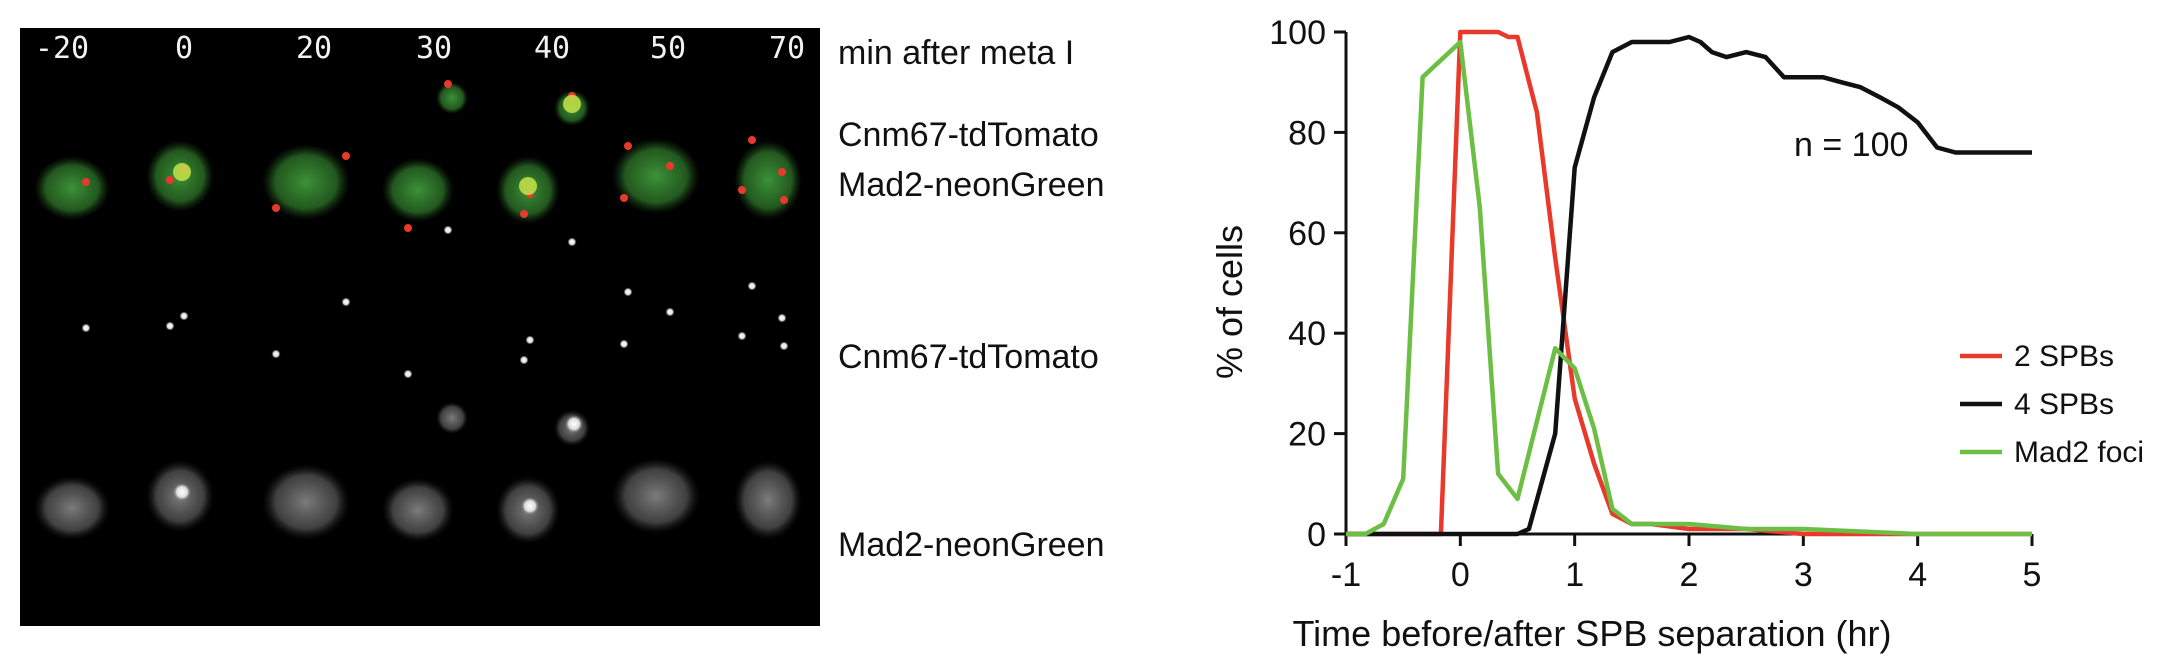  What do you see at coordinates (2064, 356) in the screenshot?
I see `legend-label: 2 SPBs` at bounding box center [2064, 356].